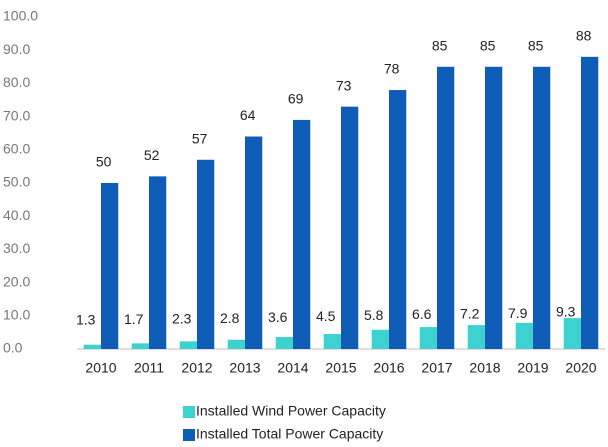 This screenshot has width=608, height=447. I want to click on data-label: 9.3, so click(566, 311).